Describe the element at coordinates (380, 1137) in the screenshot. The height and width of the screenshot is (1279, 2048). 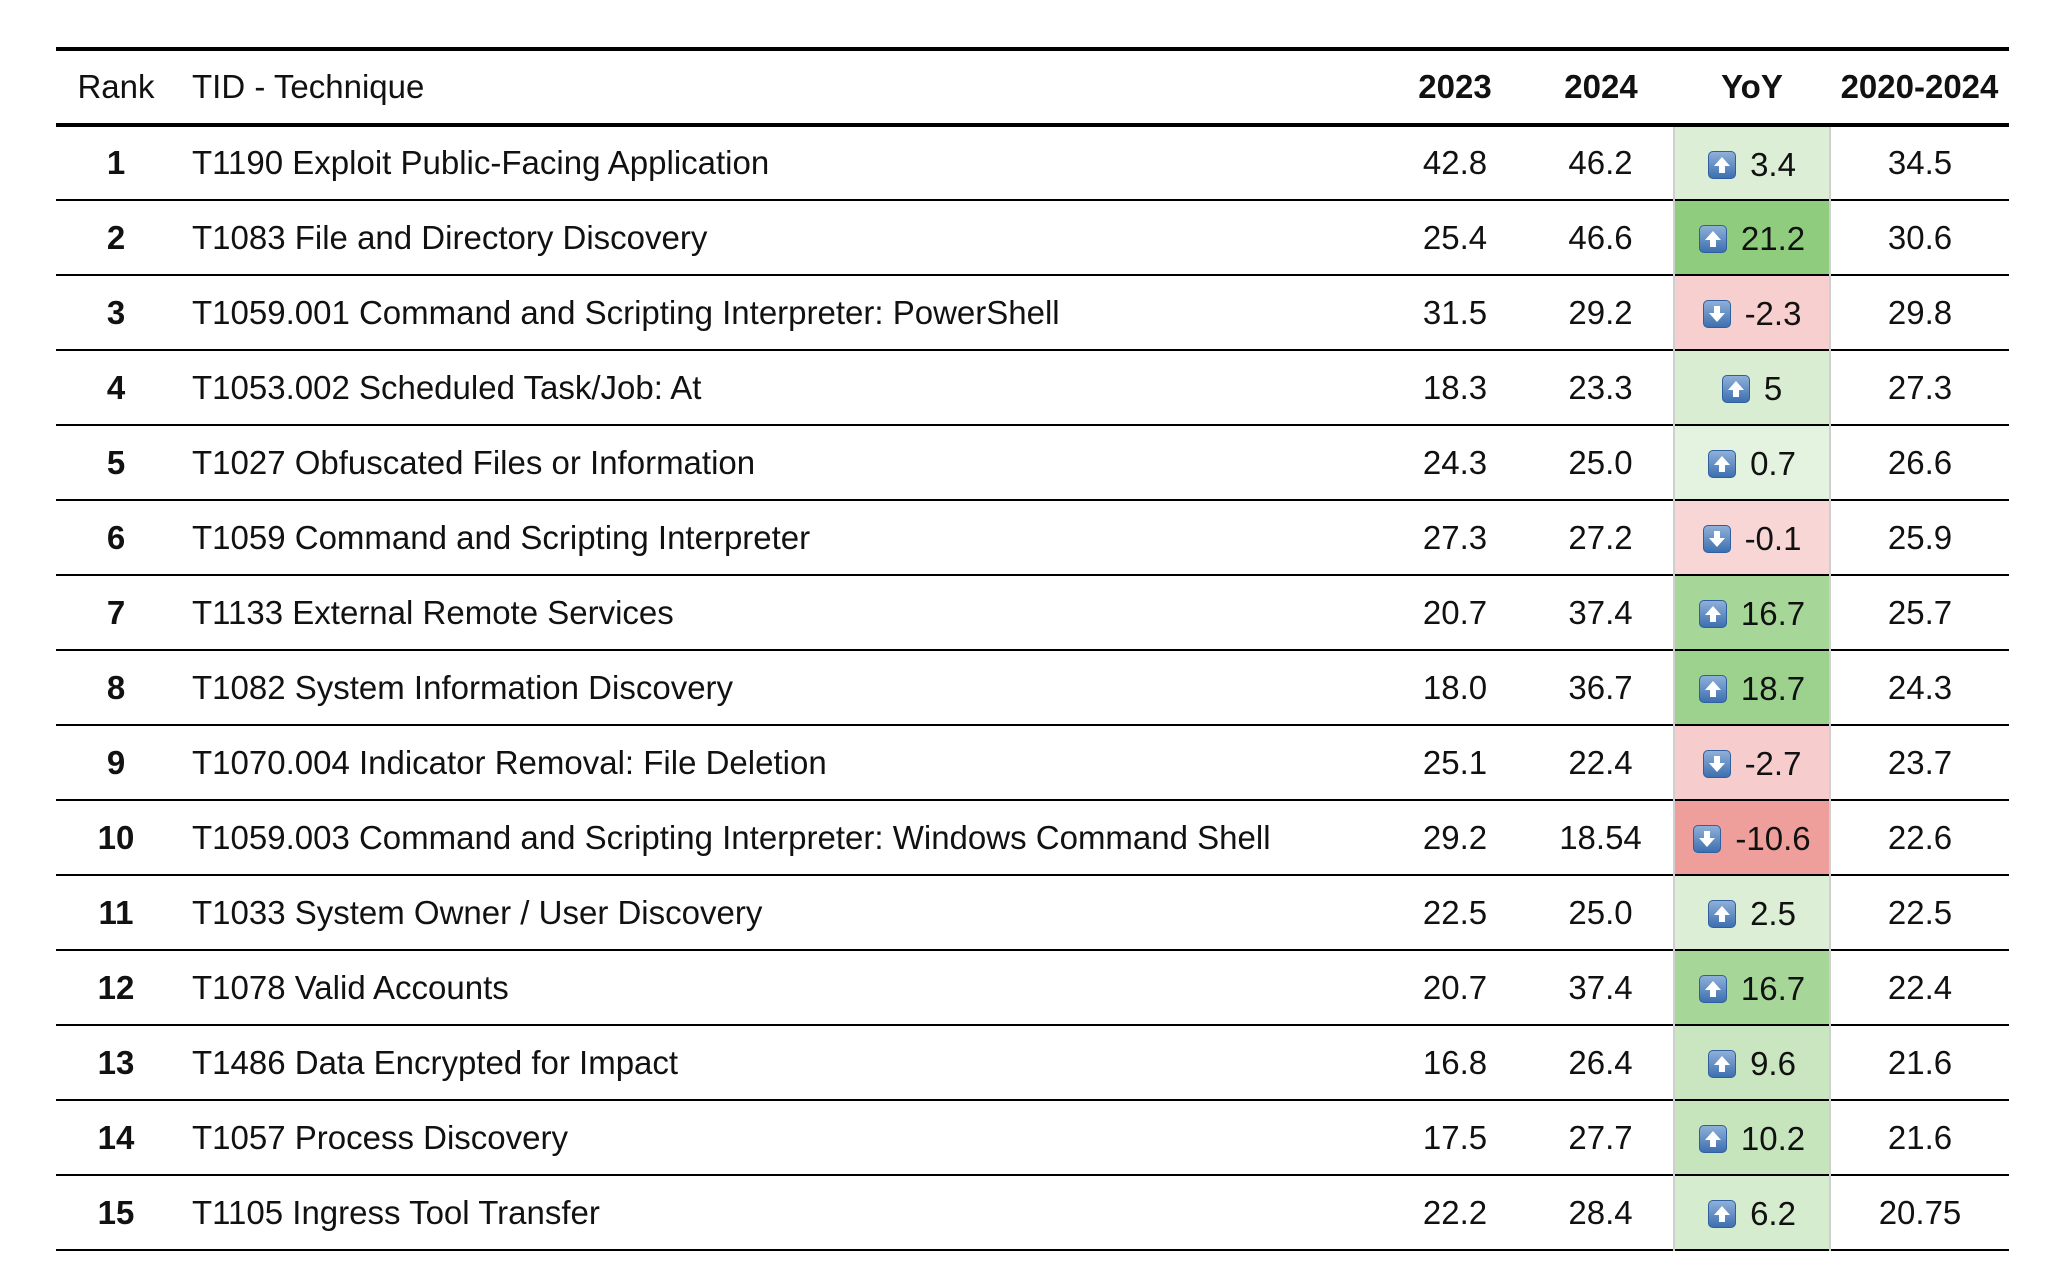
I see `technique-cell: T1057 Process Discovery` at that location.